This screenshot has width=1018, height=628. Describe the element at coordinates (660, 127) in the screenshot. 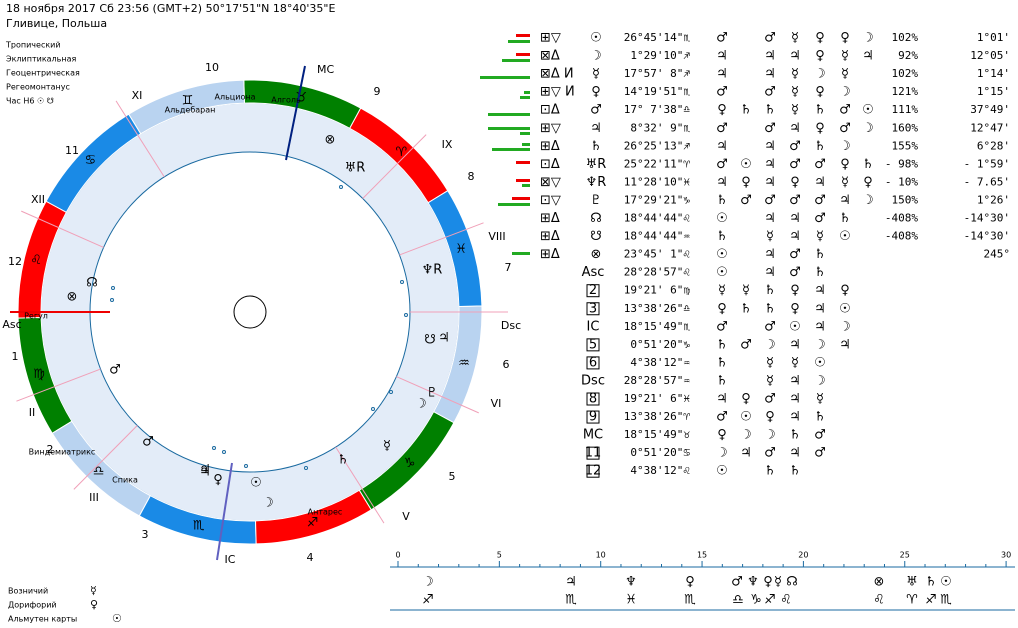

I see `table-cell: 8°32' 9"♏` at that location.